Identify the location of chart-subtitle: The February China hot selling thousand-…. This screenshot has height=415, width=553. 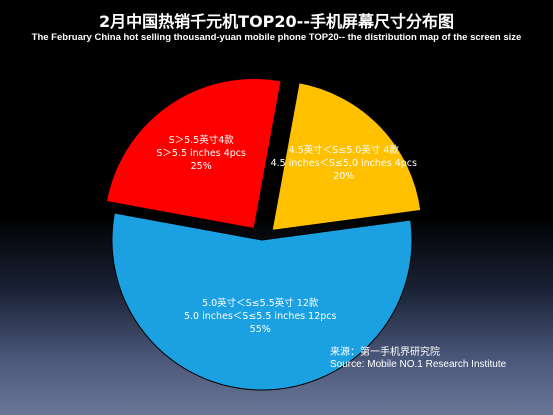
(276, 37).